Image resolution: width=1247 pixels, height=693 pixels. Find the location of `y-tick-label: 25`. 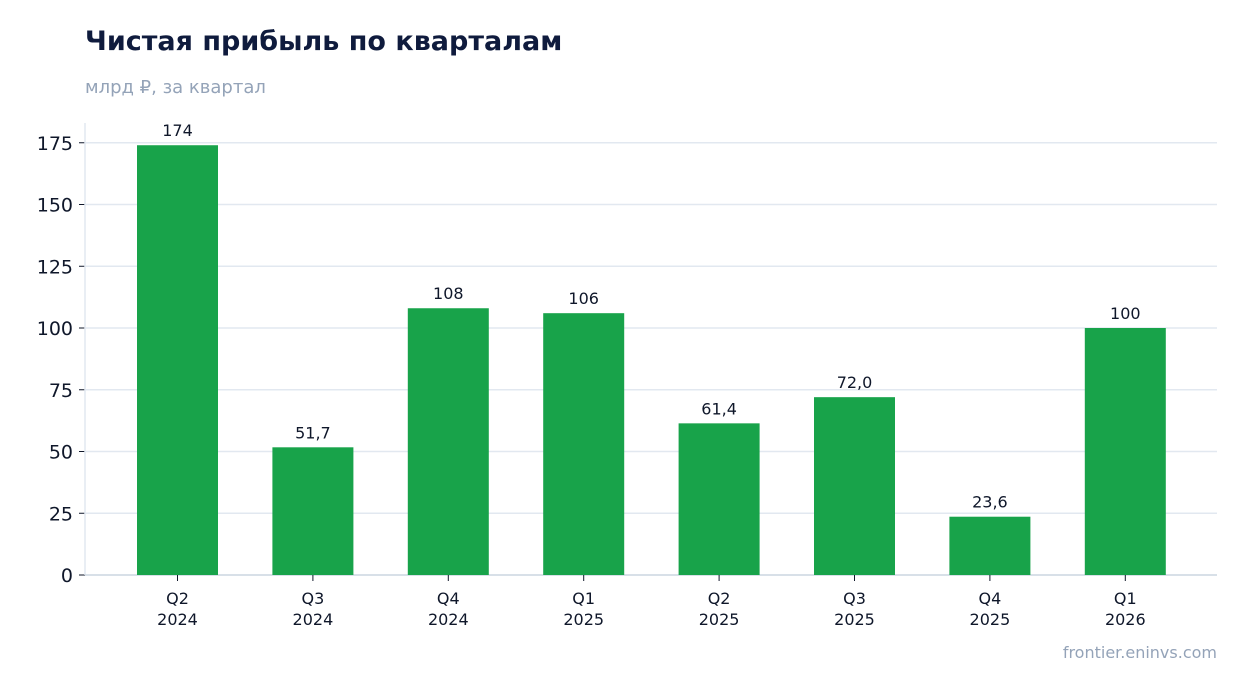

y-tick-label: 25 is located at coordinates (61, 514).